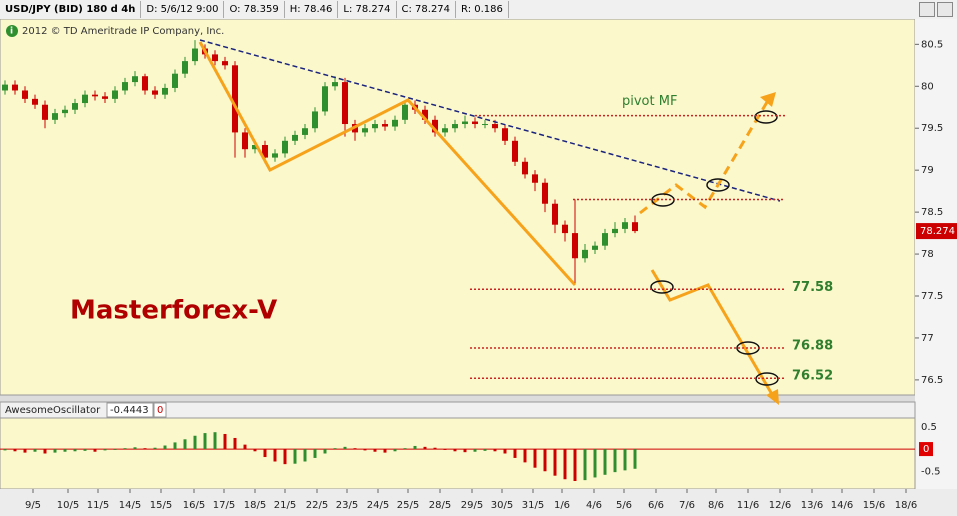  I want to click on x-tick-label: 9/5, so click(33, 505).